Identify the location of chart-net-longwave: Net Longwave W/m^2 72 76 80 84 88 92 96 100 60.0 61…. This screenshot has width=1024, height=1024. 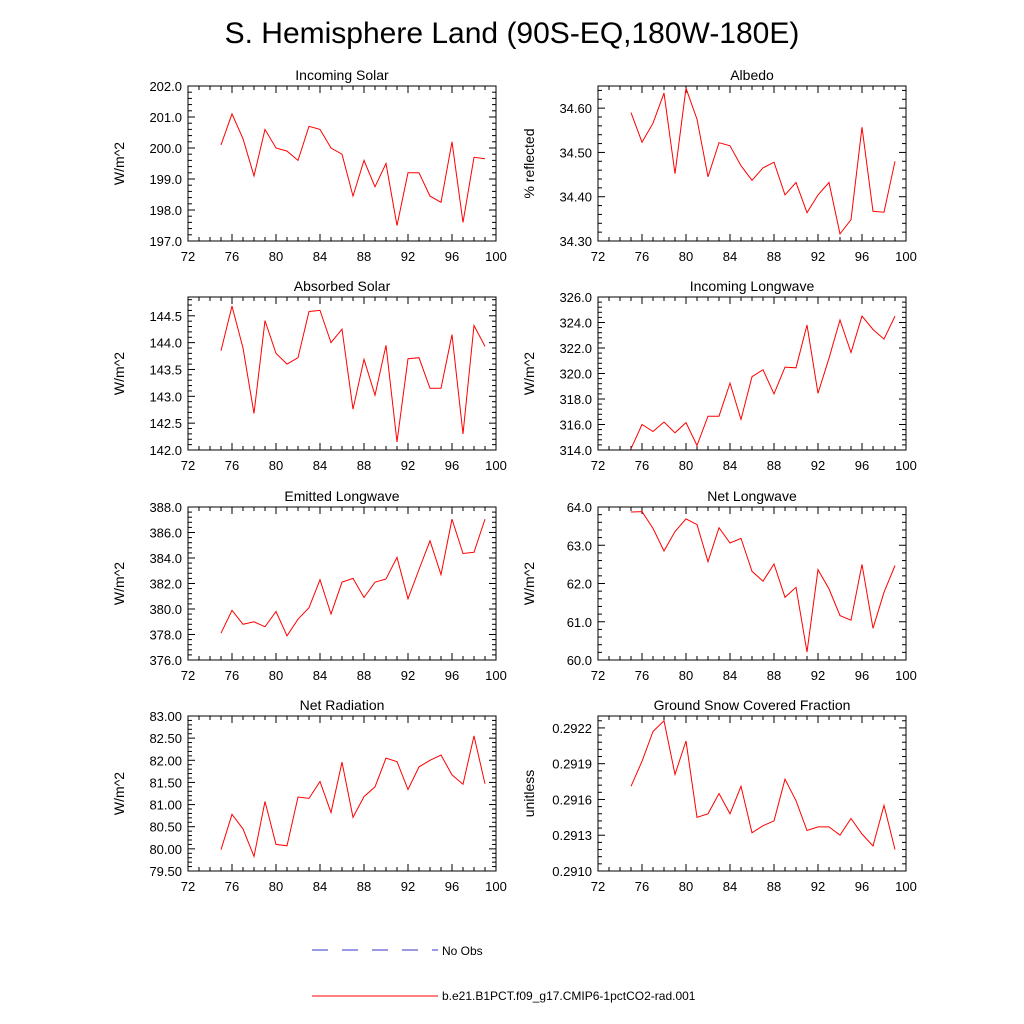
(719, 585).